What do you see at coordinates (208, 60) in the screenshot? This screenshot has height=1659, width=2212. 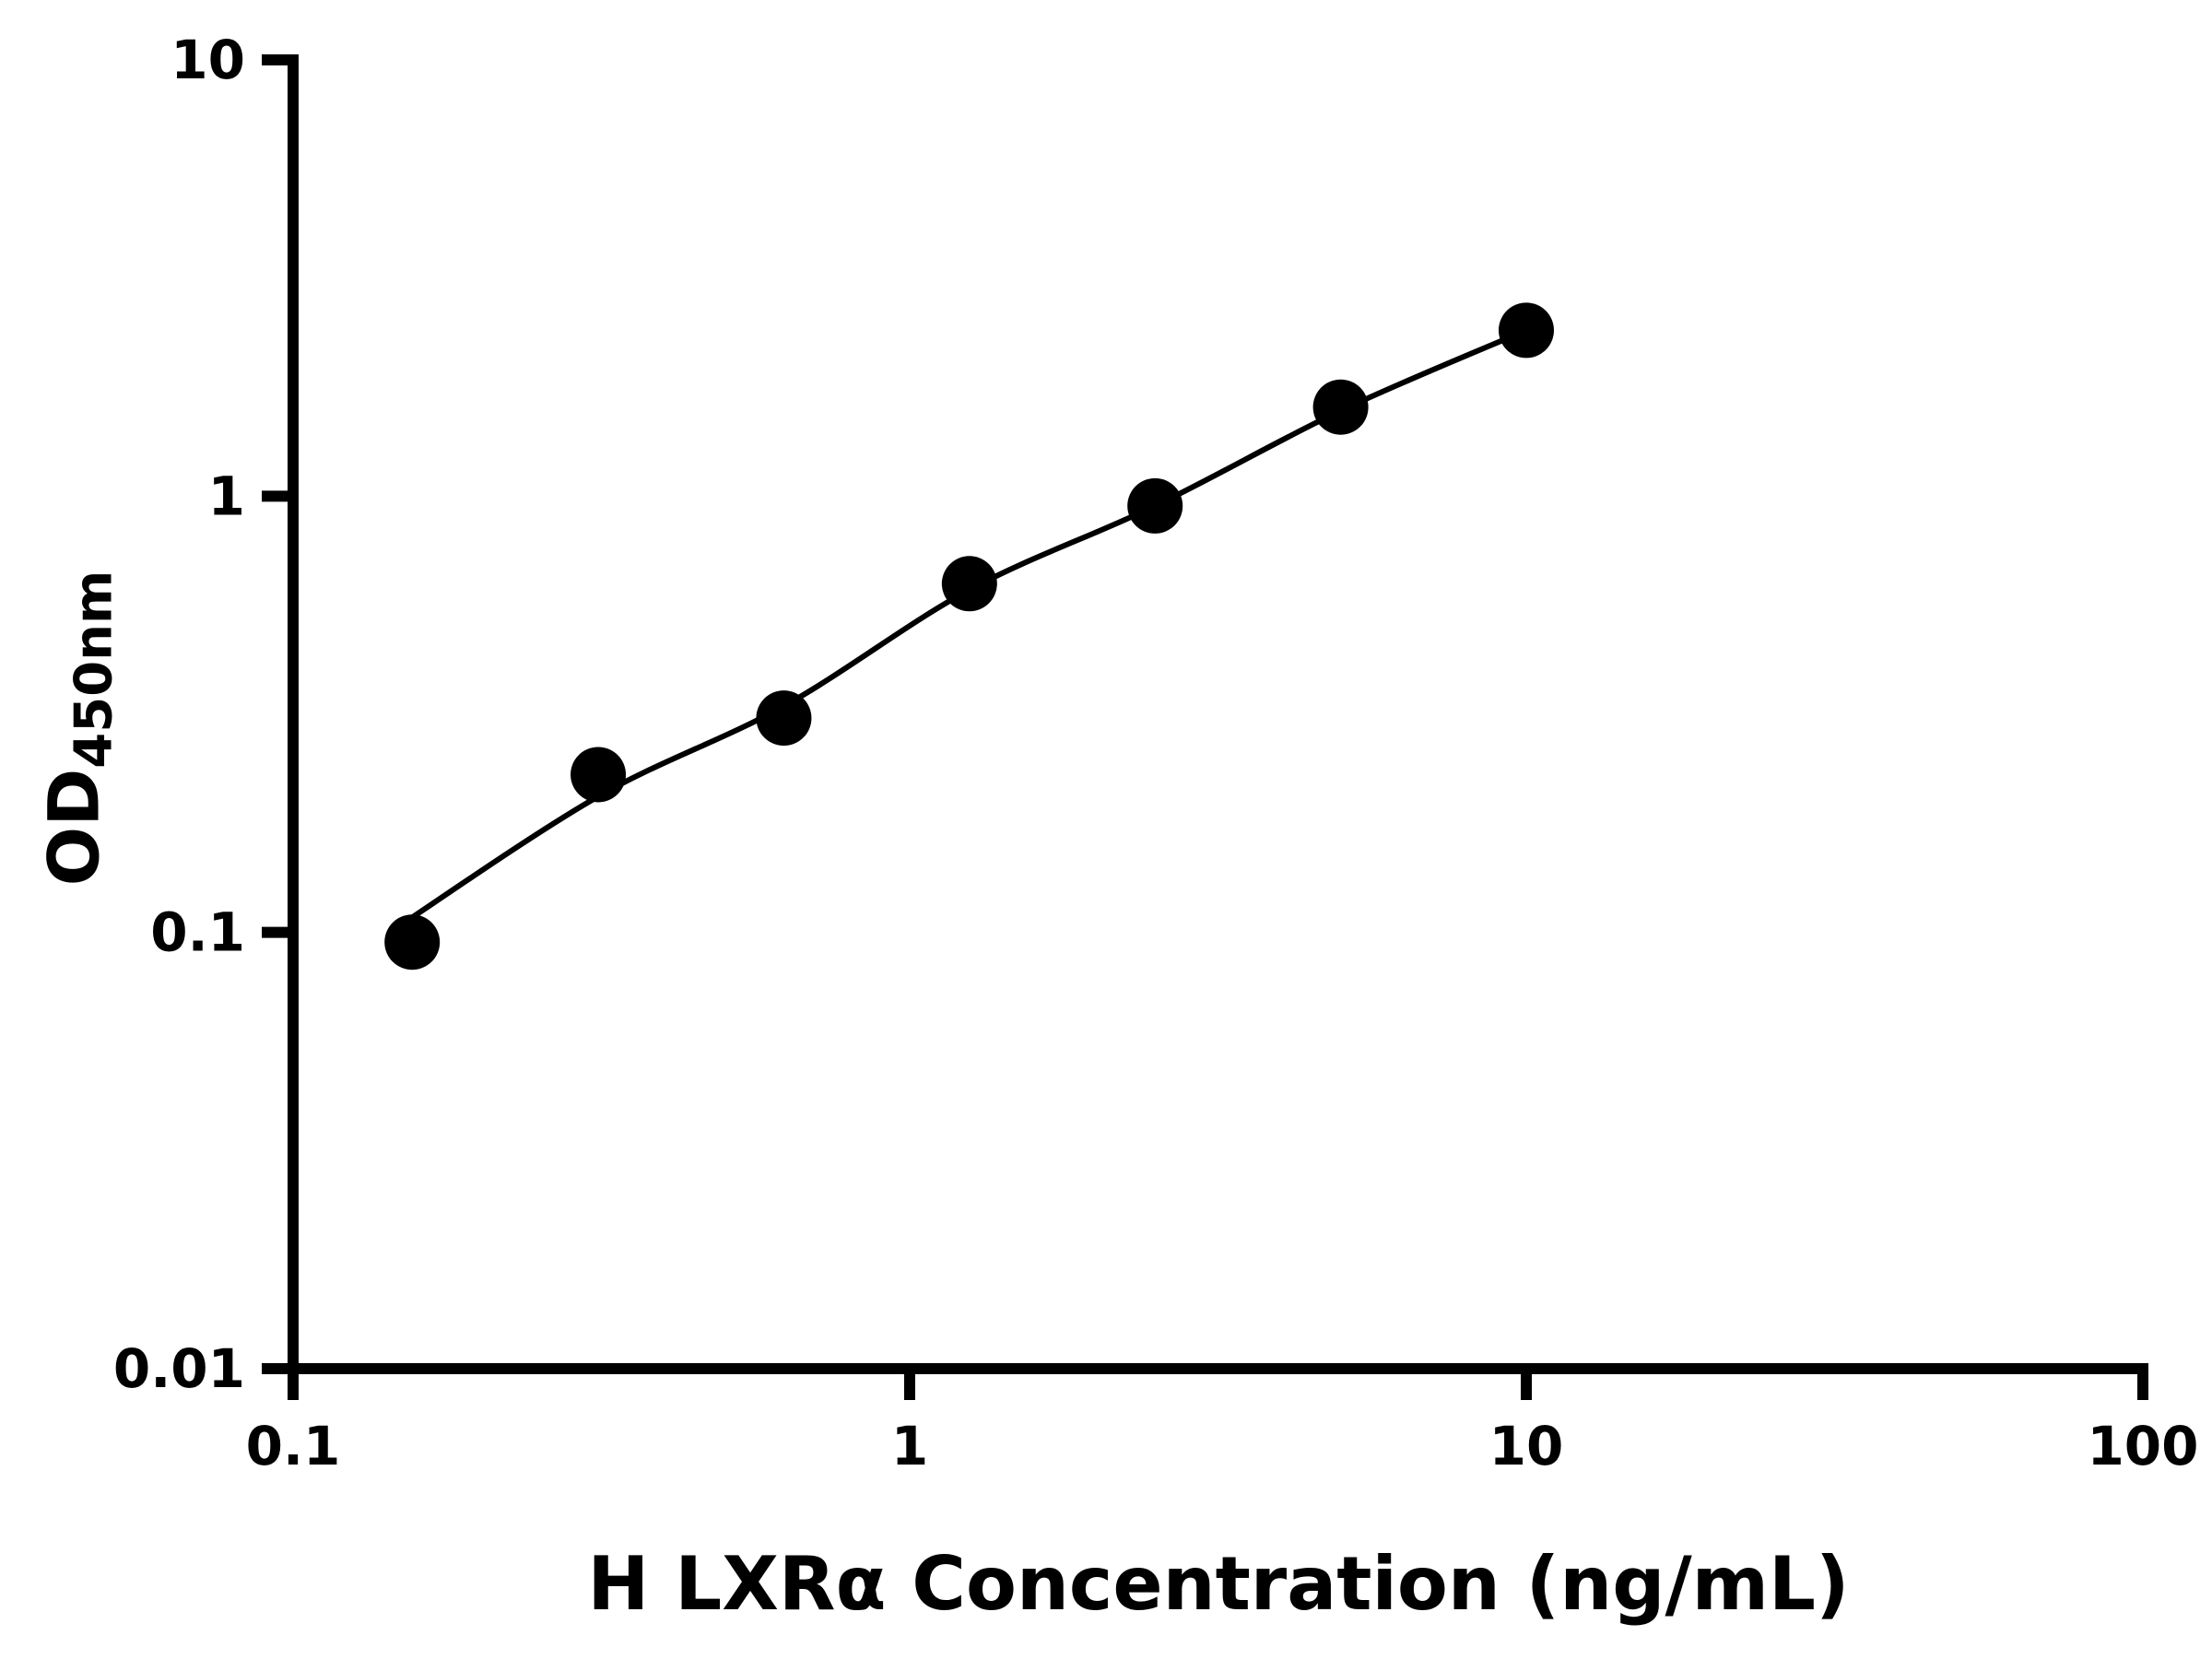 I see `y-tick-label: 10` at bounding box center [208, 60].